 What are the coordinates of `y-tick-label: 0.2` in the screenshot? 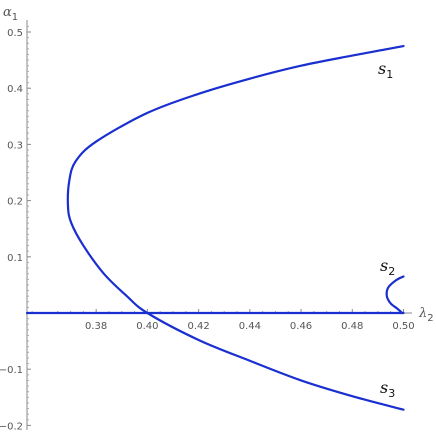 It's located at (15, 202).